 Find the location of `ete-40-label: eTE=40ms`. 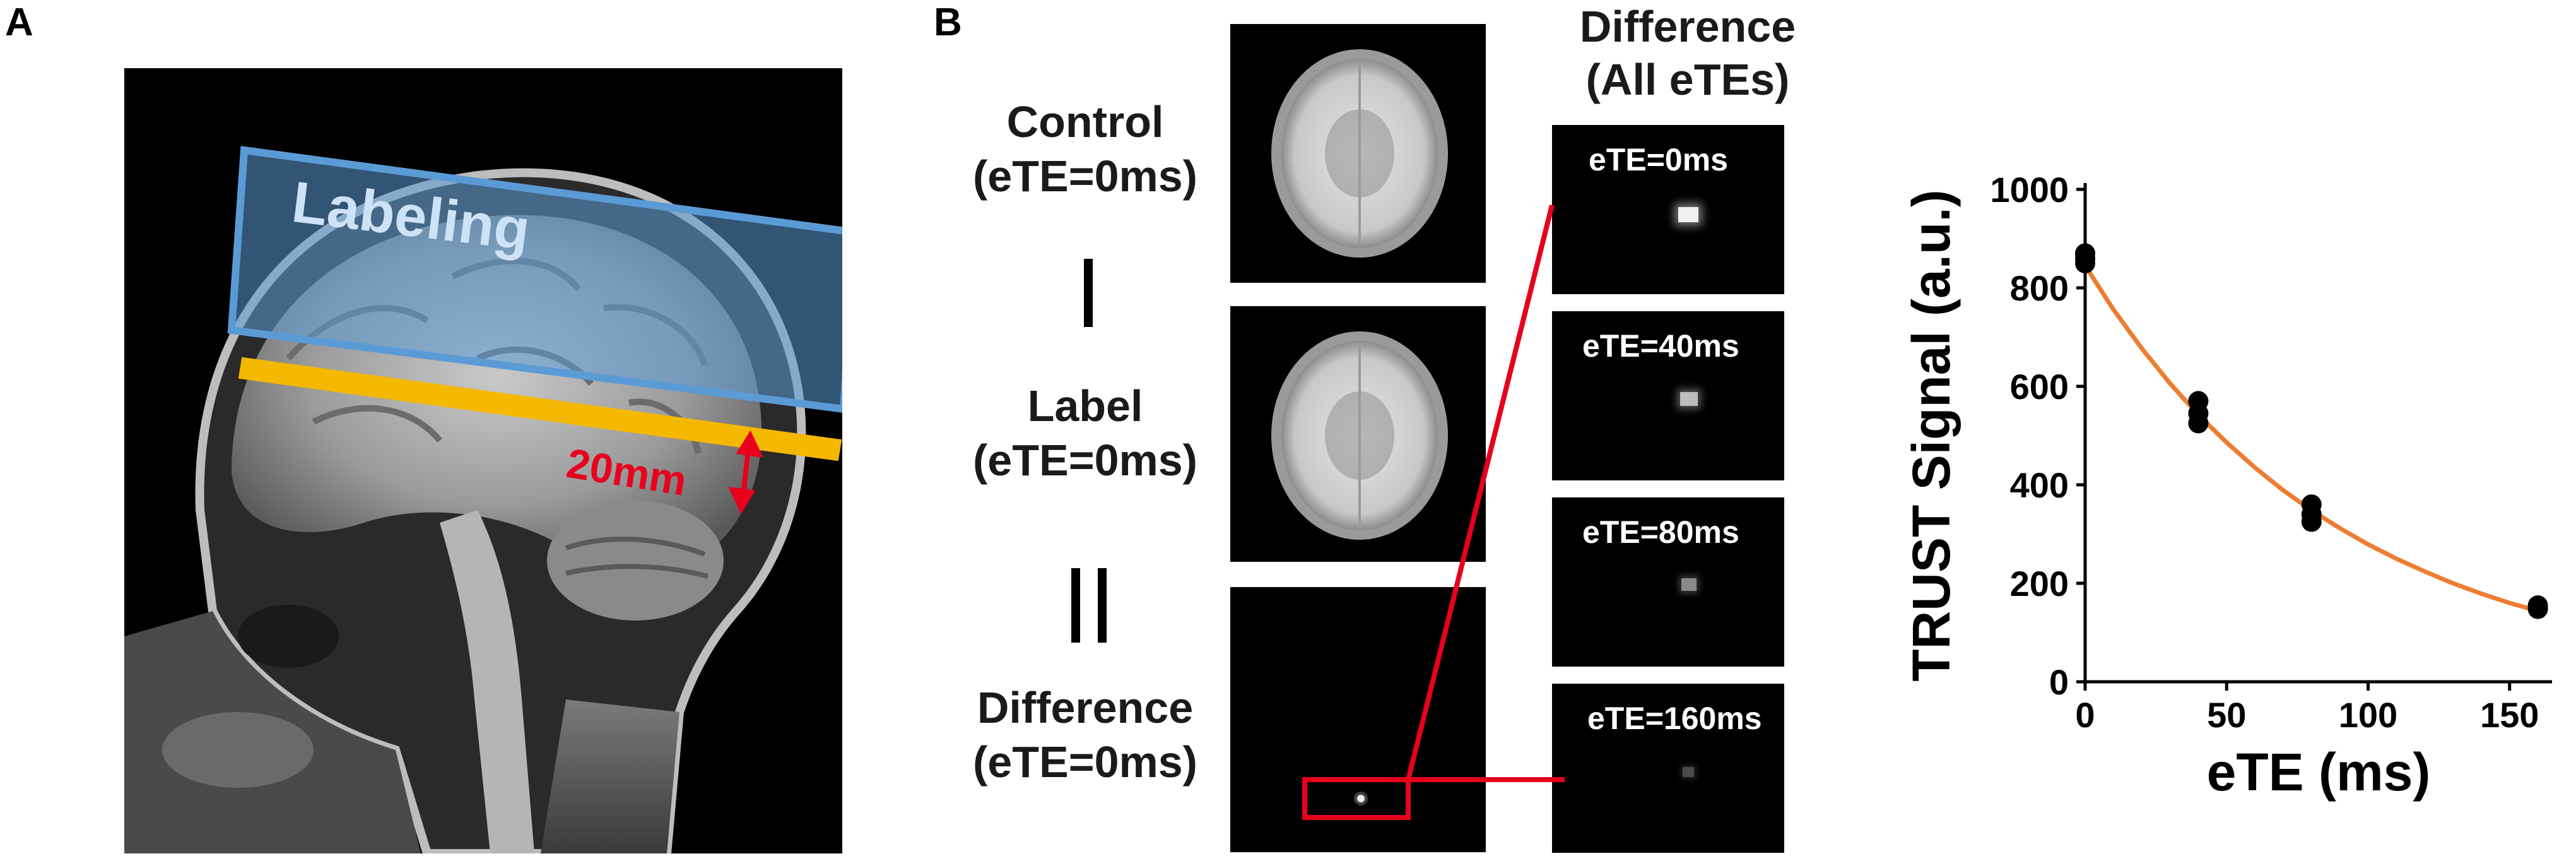

ete-40-label: eTE=40ms is located at coordinates (1660, 346).